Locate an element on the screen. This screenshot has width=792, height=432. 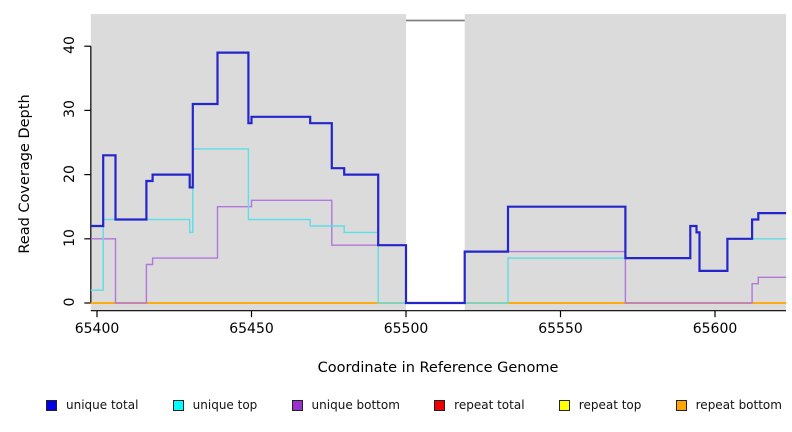
legend-label: repeat total is located at coordinates (489, 405).